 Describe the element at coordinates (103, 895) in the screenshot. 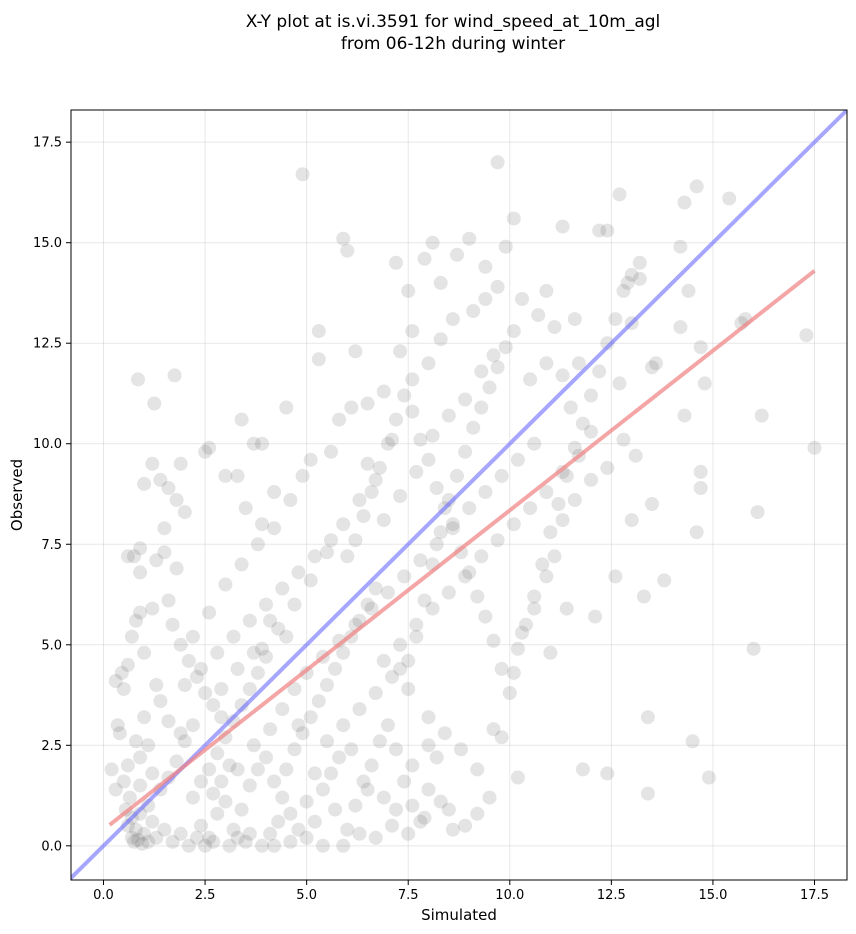

I see `x-tick-label: 0.0` at that location.